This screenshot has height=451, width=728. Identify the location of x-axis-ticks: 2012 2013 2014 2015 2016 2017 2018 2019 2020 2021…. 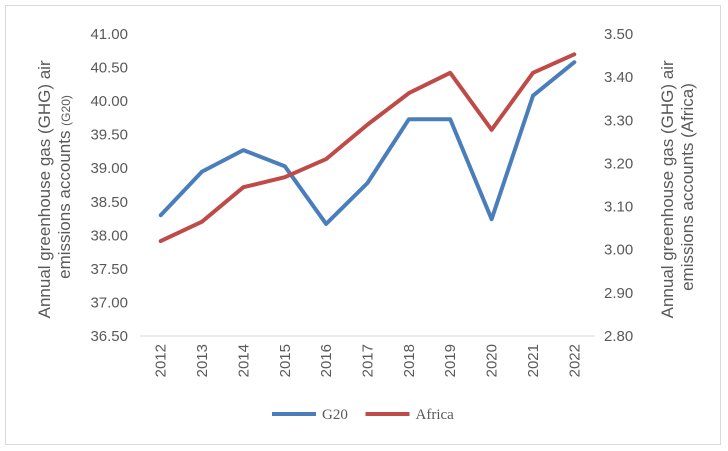
(368, 360).